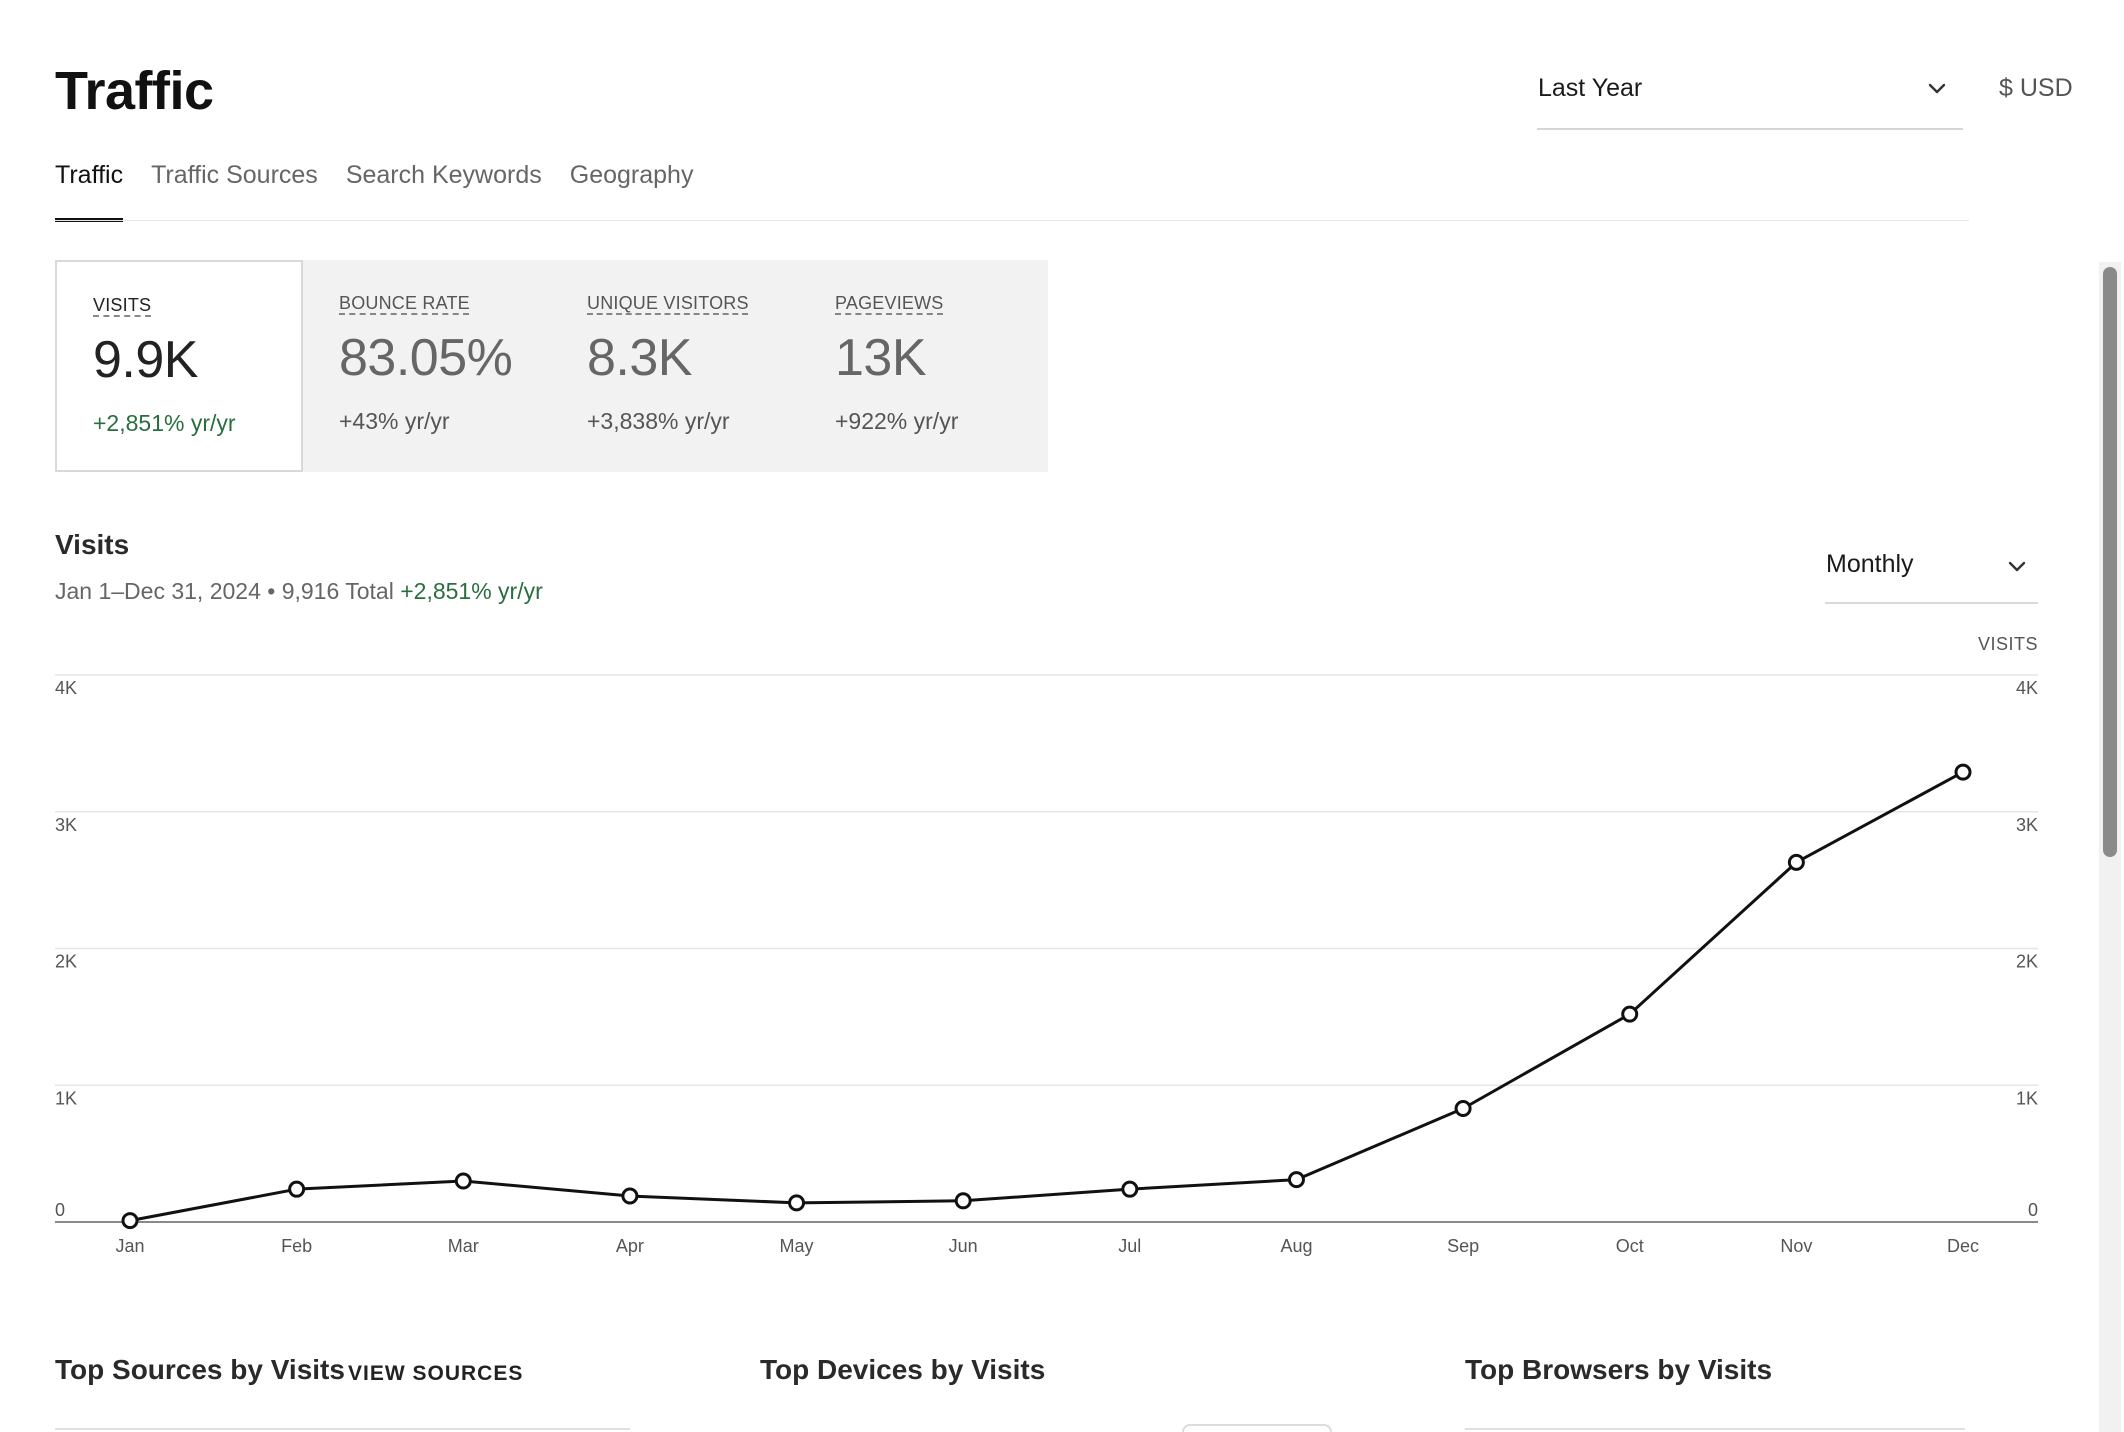 The height and width of the screenshot is (1432, 2124). I want to click on metric-label: UNIQUE VISITORS, so click(668, 303).